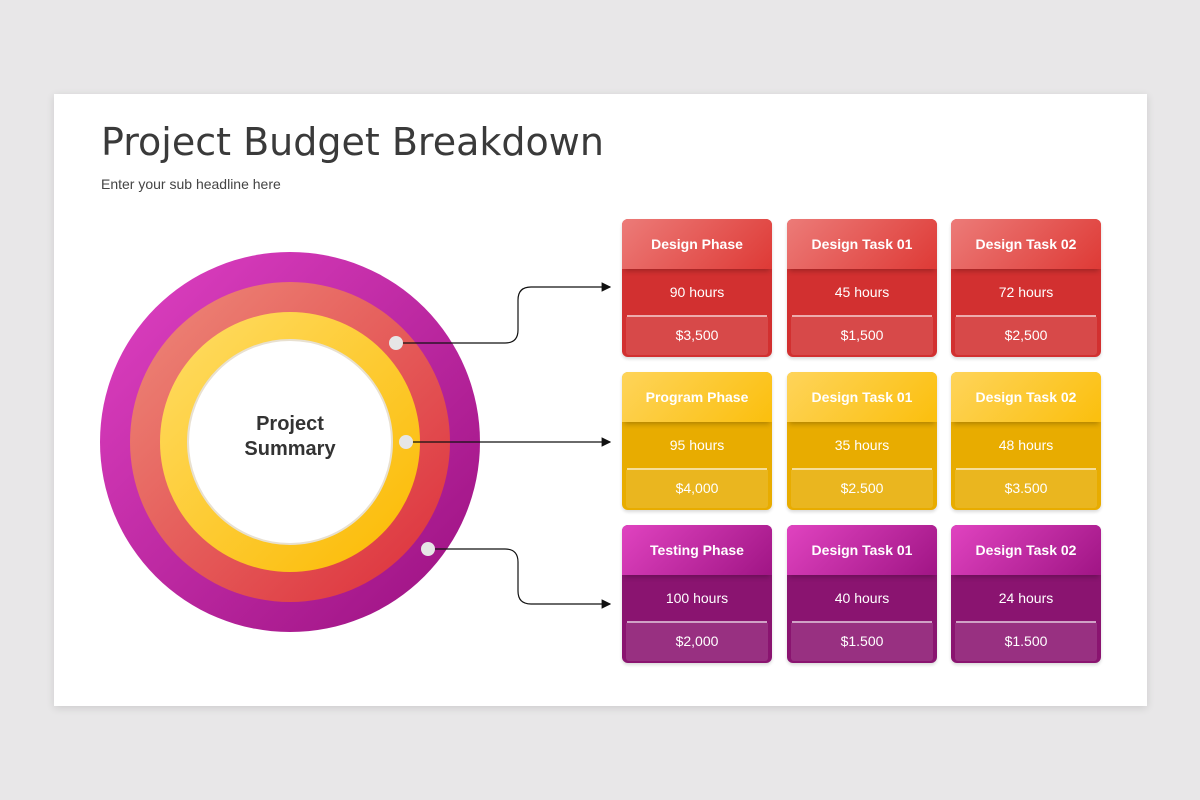 The height and width of the screenshot is (800, 1200). Describe the element at coordinates (697, 244) in the screenshot. I see `card-title: Design Phase` at that location.